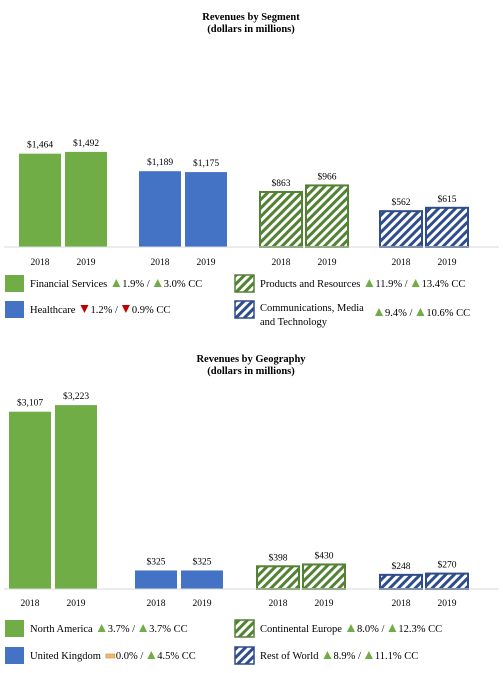 This screenshot has width=503, height=673. What do you see at coordinates (202, 561) in the screenshot?
I see `data-label-united-kingdom-2019: $325` at bounding box center [202, 561].